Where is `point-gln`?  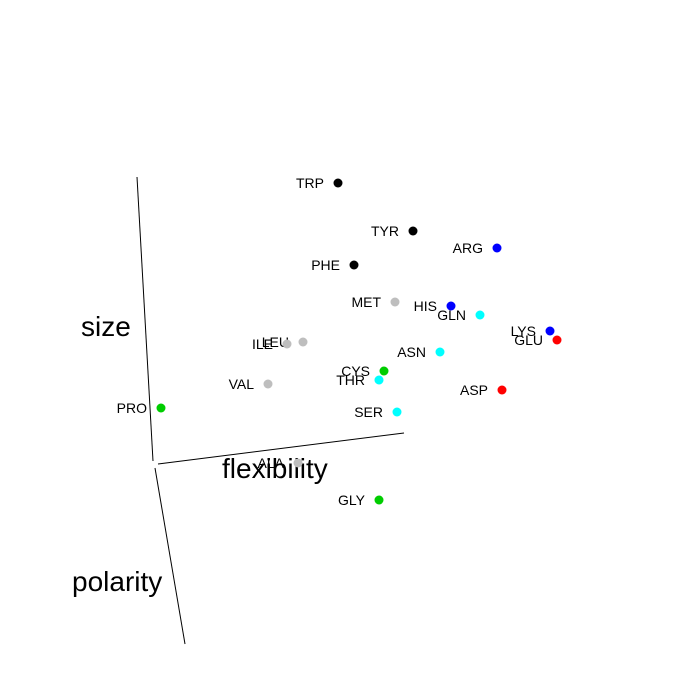 point-gln is located at coordinates (480, 315).